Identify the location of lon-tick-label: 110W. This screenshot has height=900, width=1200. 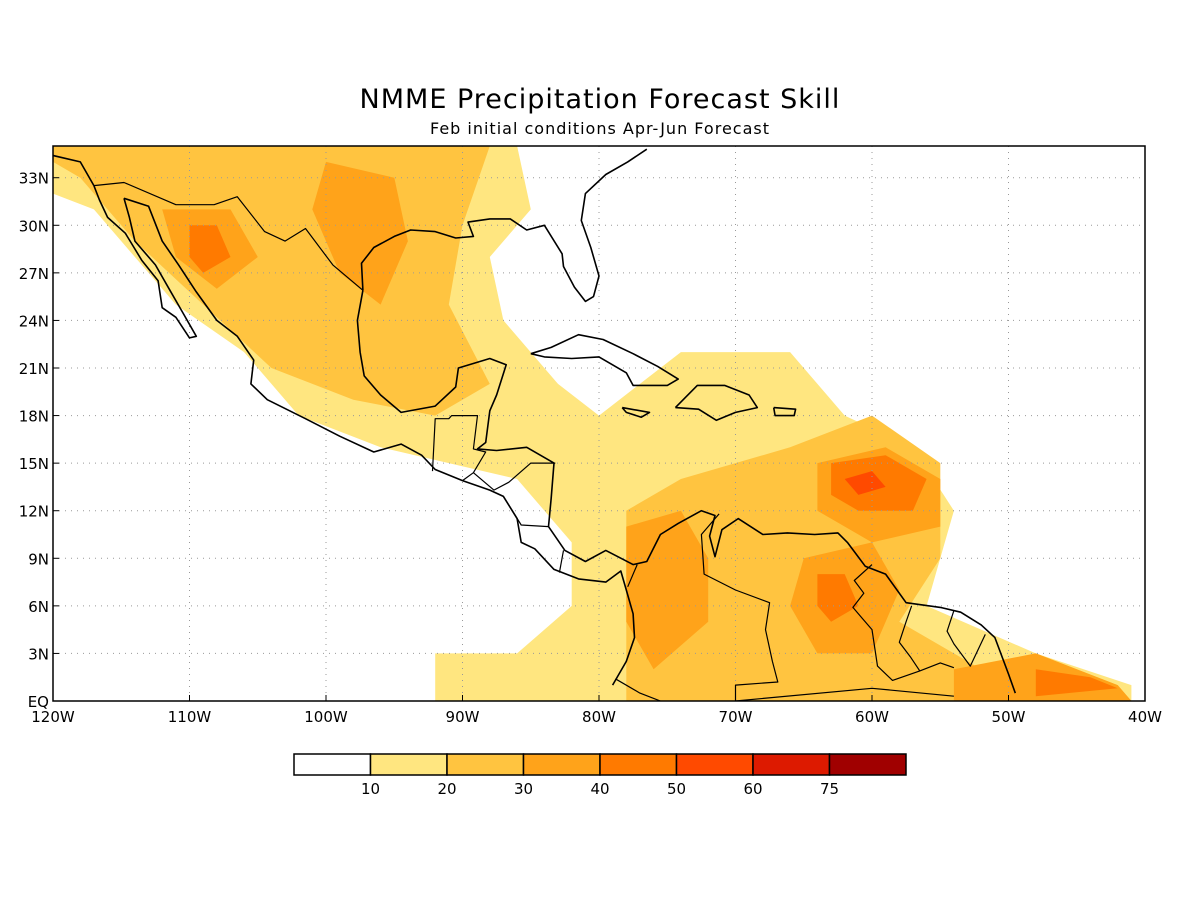
(190, 717).